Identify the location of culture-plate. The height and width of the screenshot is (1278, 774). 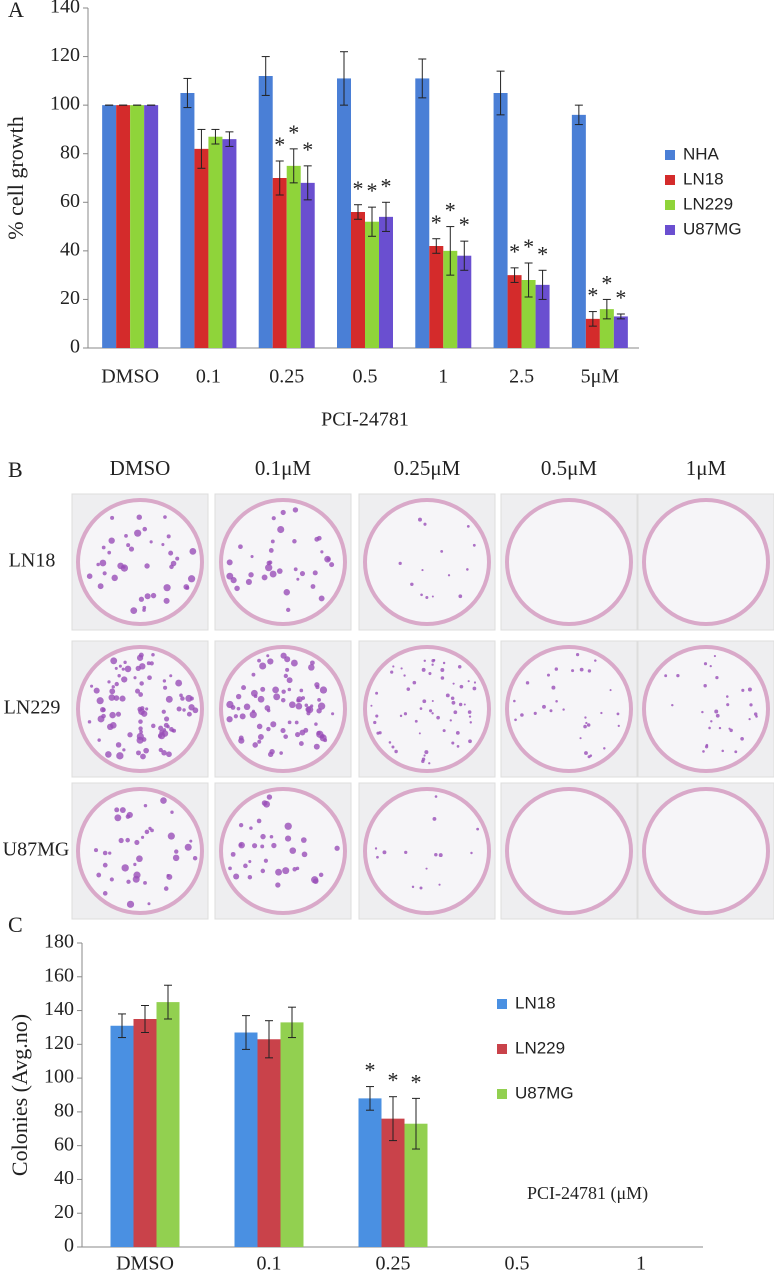
(427, 851).